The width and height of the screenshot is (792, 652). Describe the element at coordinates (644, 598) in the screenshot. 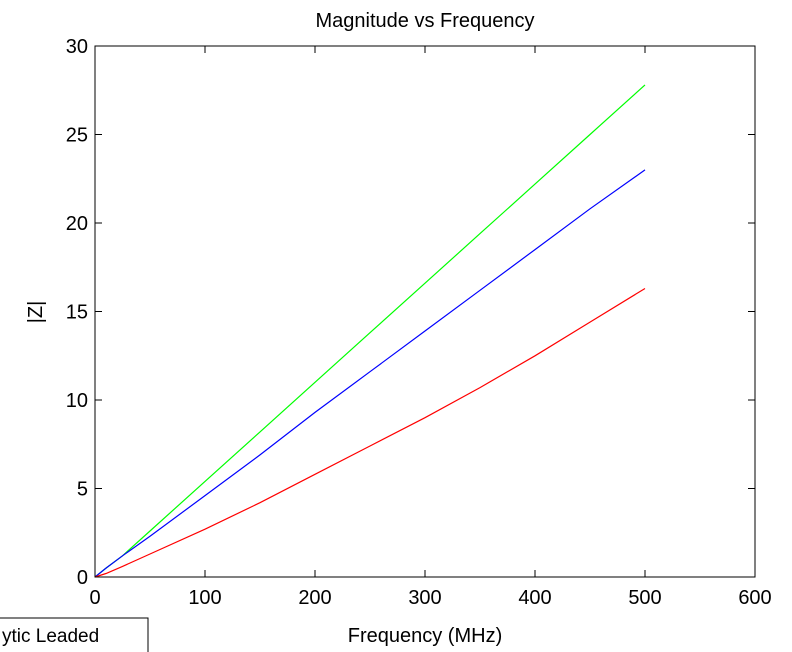

I see `x-tick-label: 500` at that location.